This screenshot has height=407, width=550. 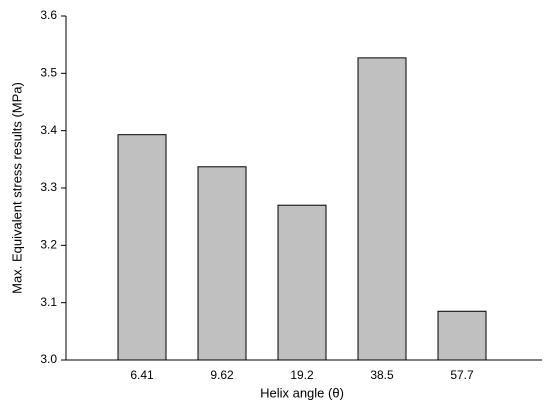 What do you see at coordinates (48, 73) in the screenshot?
I see `y-tick-label: 3.5` at bounding box center [48, 73].